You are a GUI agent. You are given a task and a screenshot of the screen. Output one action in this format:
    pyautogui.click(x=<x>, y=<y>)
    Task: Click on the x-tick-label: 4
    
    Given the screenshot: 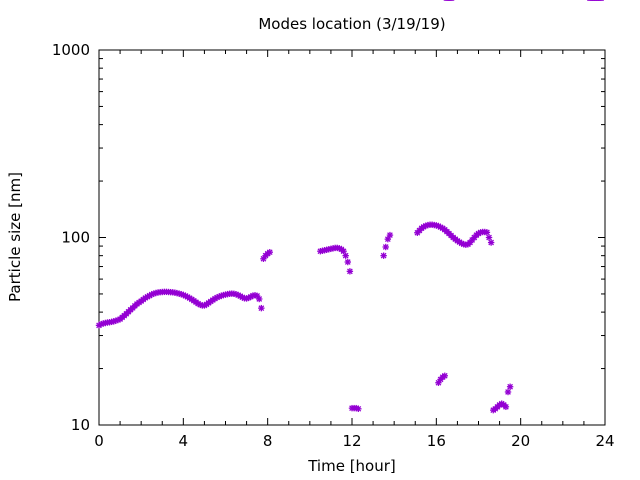 What is the action you would take?
    pyautogui.click(x=184, y=441)
    